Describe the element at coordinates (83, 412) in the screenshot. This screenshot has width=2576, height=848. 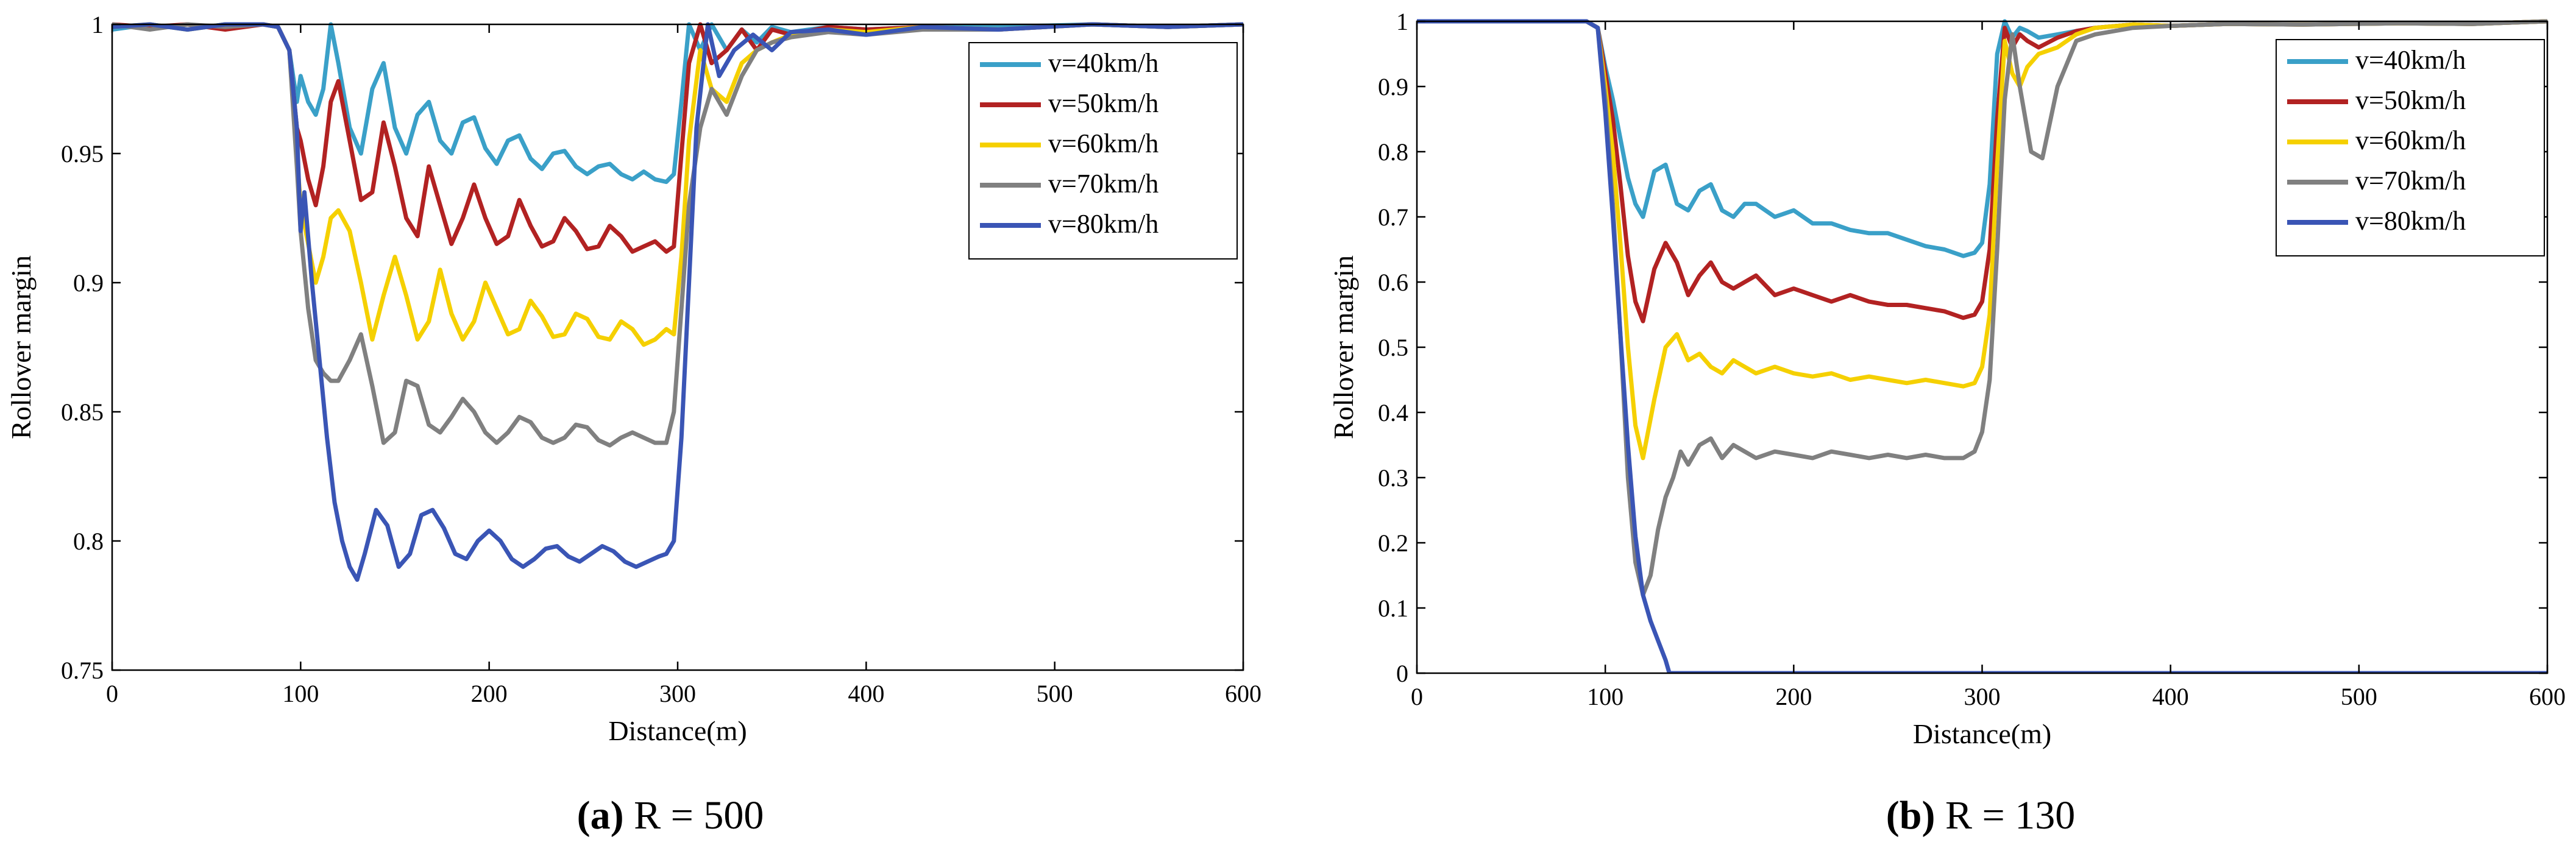
I see `y-tick-label: 0.85` at that location.